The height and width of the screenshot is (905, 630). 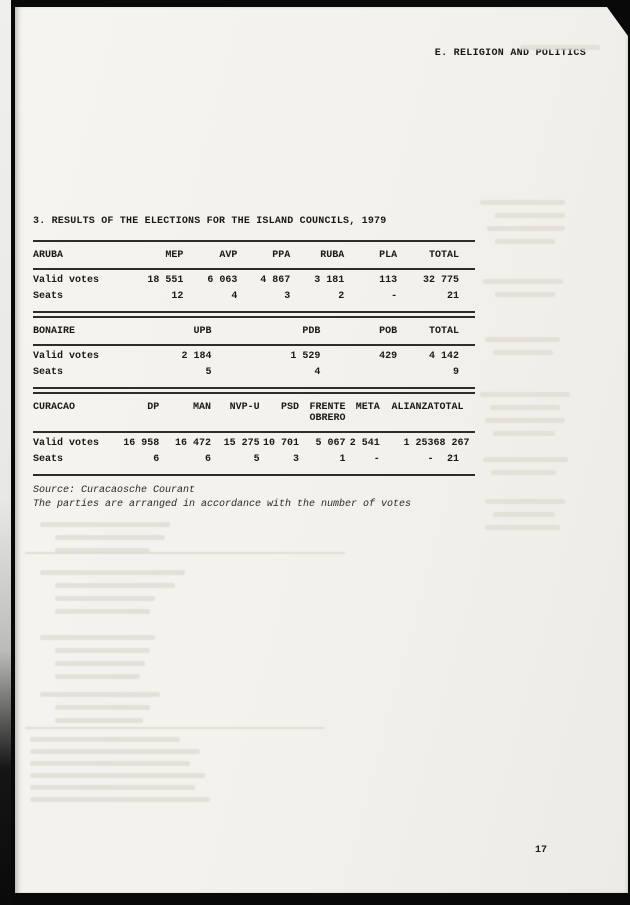 I want to click on value-cell: 6 063, so click(x=222, y=280).